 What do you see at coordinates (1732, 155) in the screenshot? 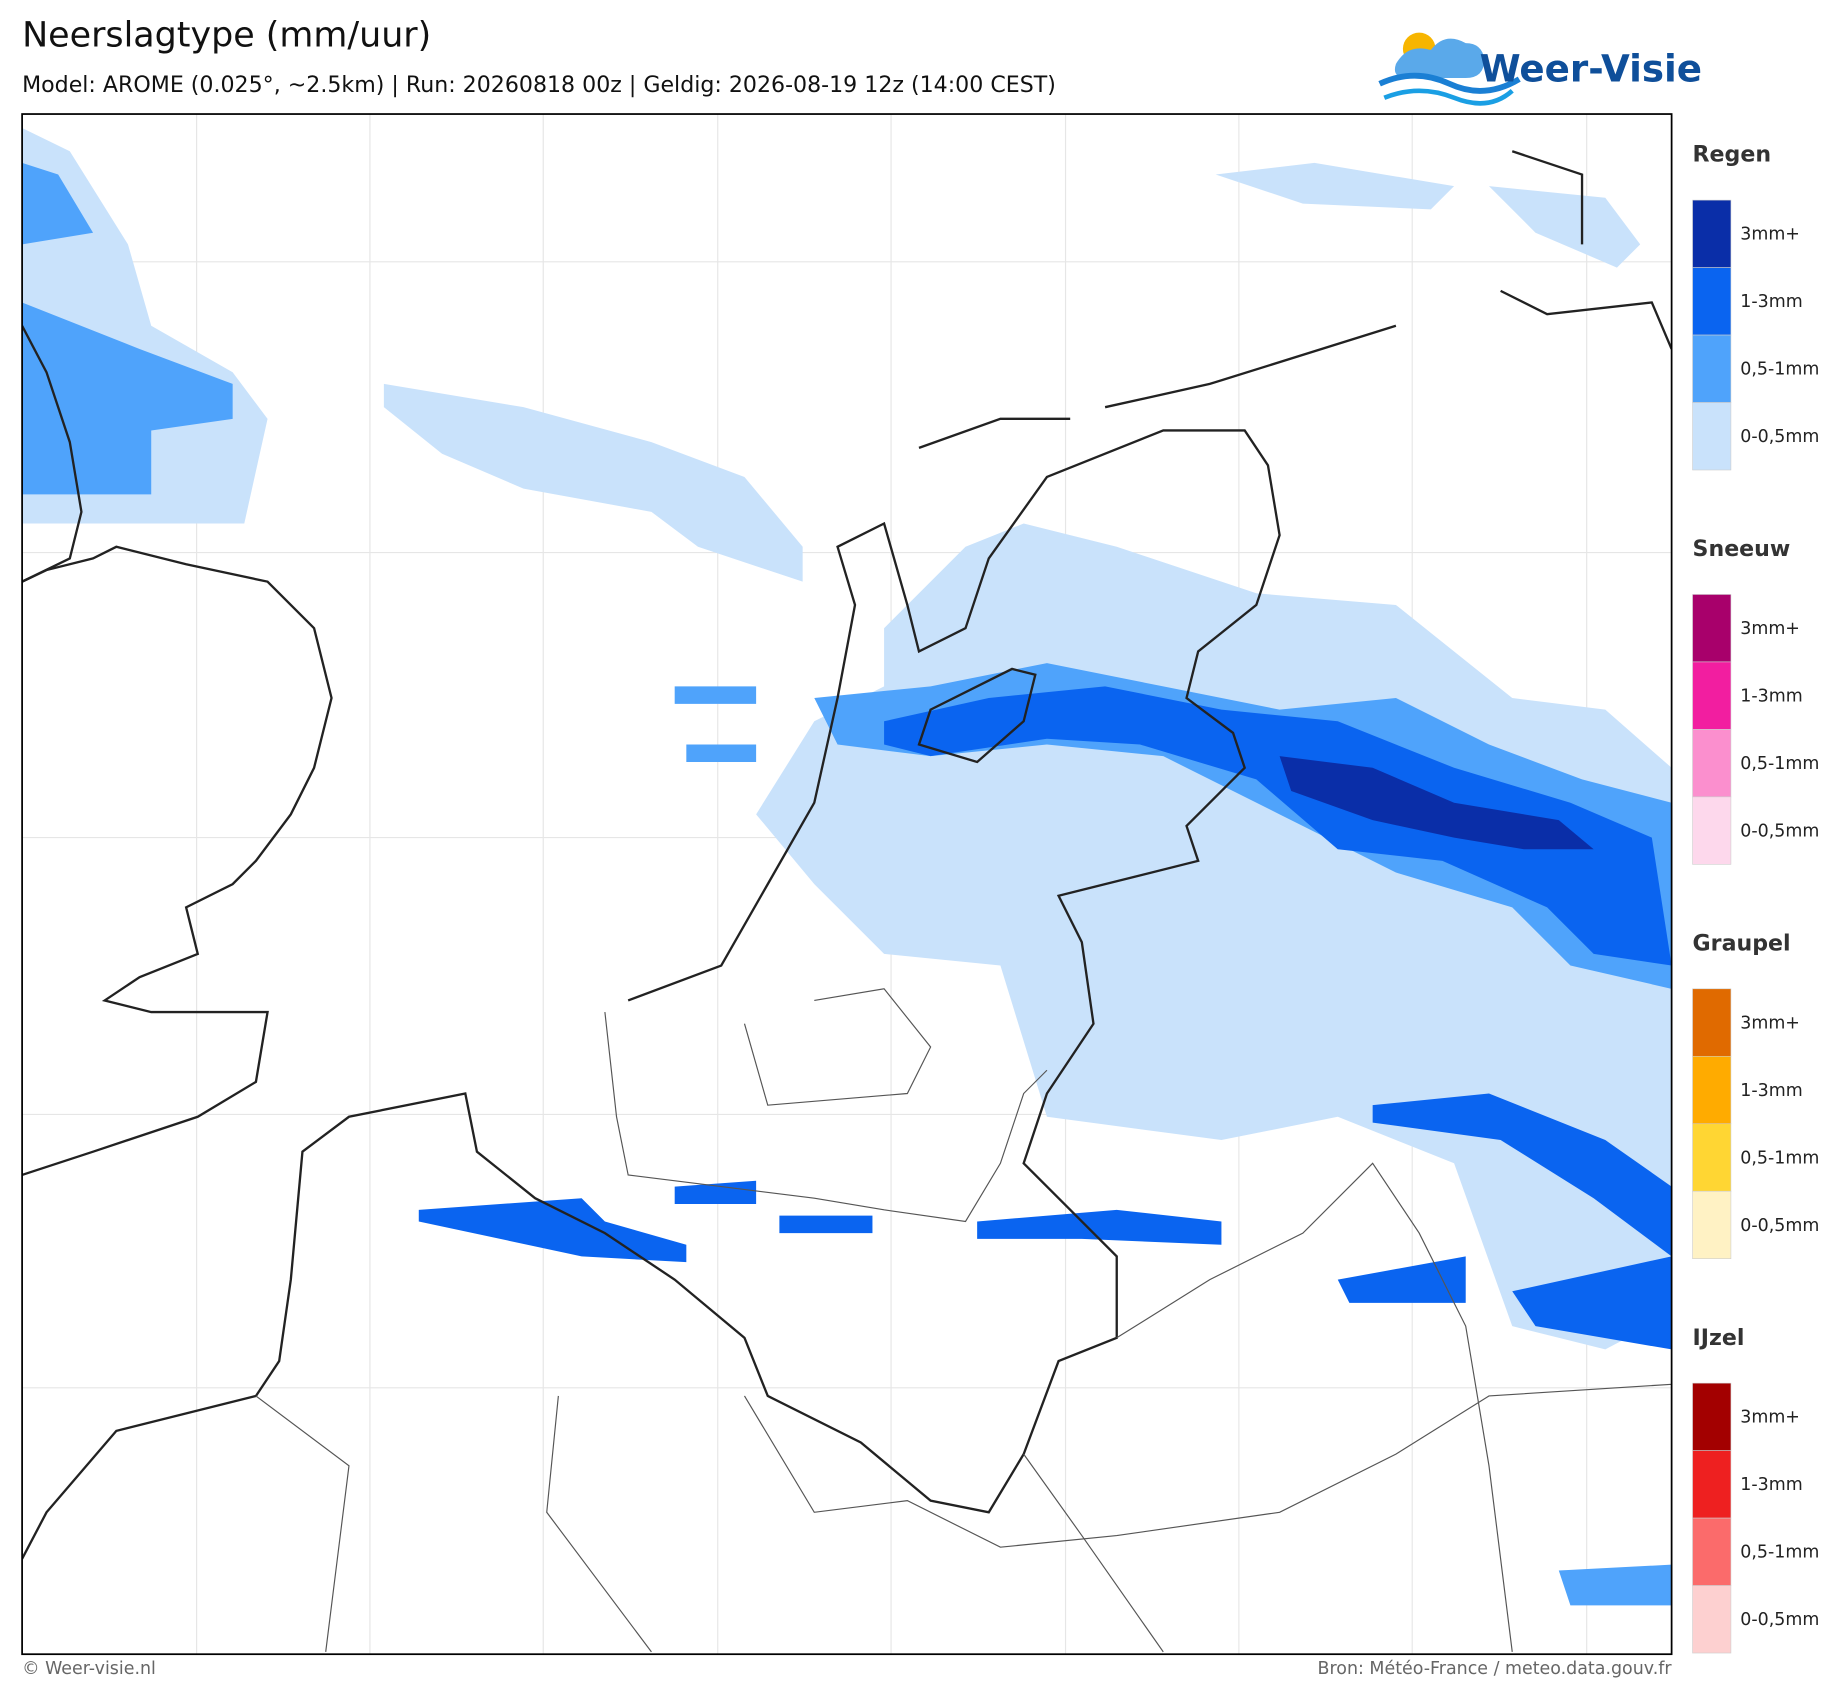
I see `legend-title: Regen` at bounding box center [1732, 155].